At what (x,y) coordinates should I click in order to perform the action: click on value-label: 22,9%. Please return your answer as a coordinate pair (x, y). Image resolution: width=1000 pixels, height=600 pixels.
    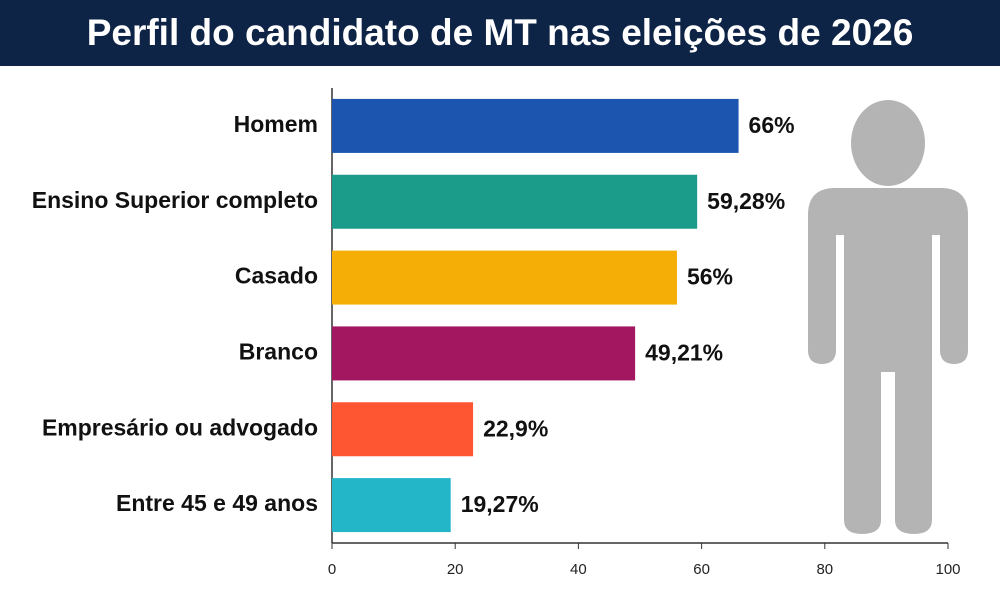
    Looking at the image, I should click on (515, 428).